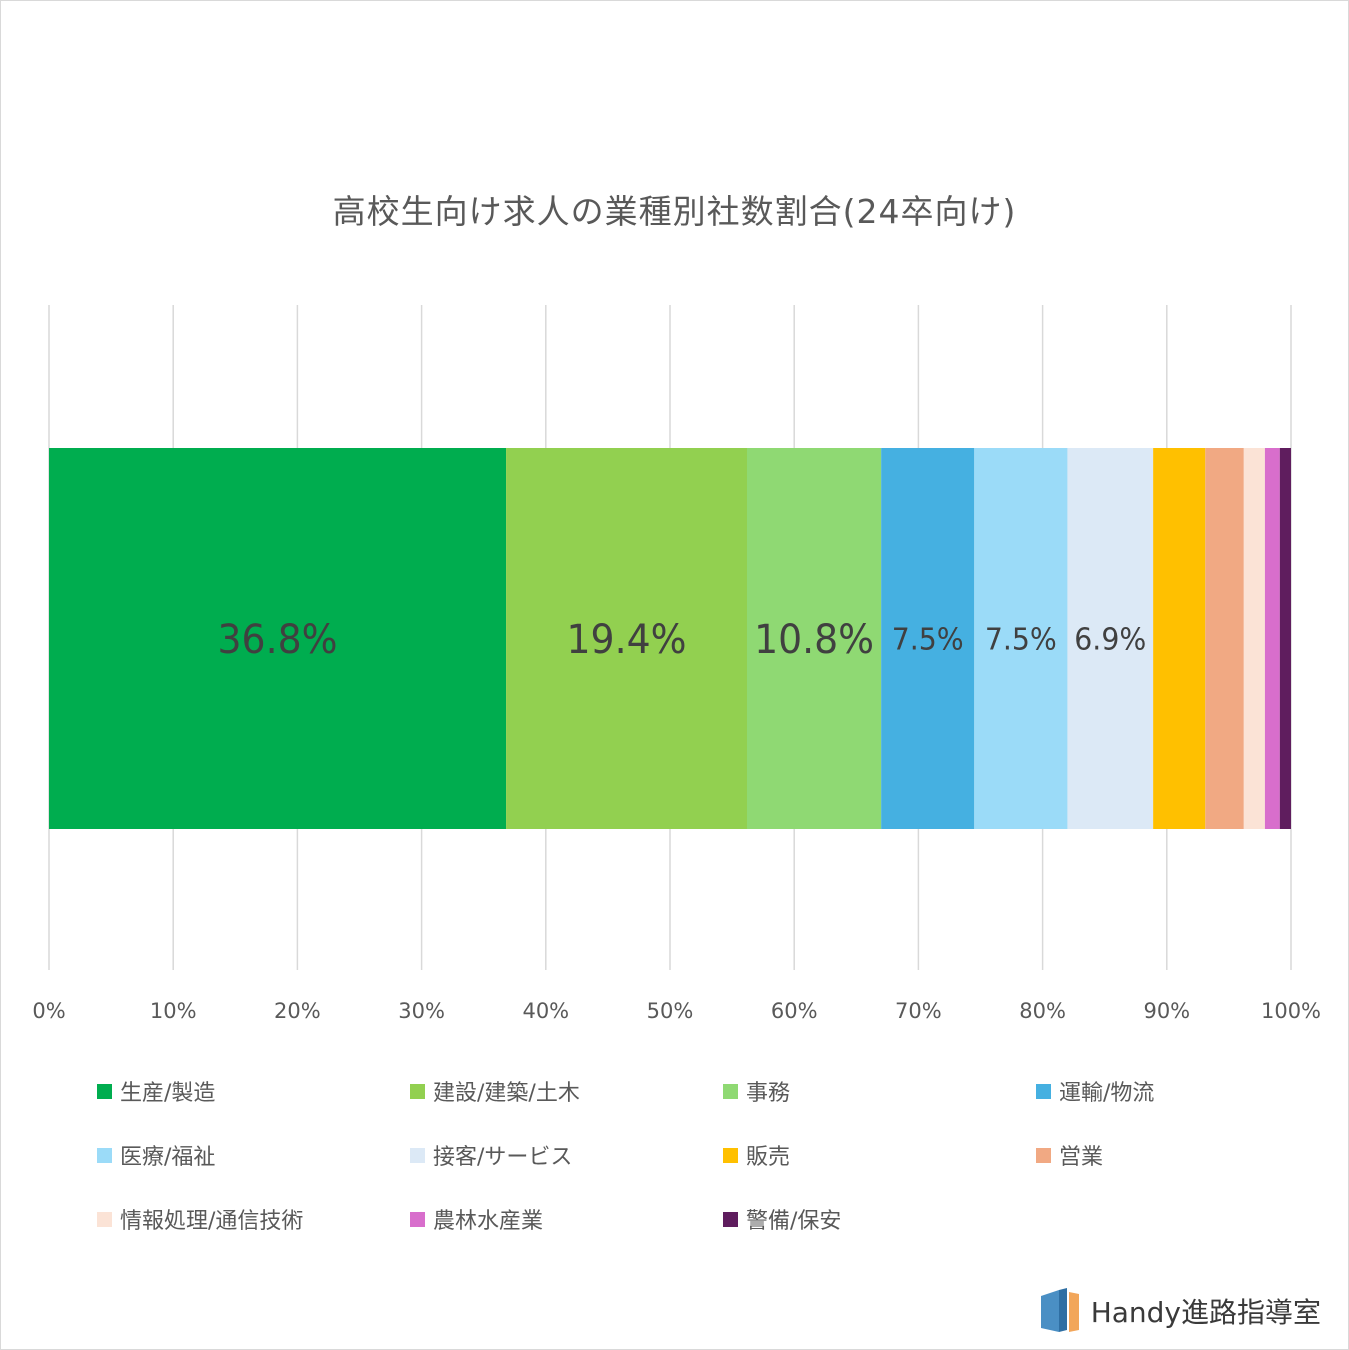 The image size is (1349, 1350). I want to click on x-axis-ticks: 0% 10% 20% 30% 40% 50% 60% 70% 80% 90% 100%, so click(676, 1011).